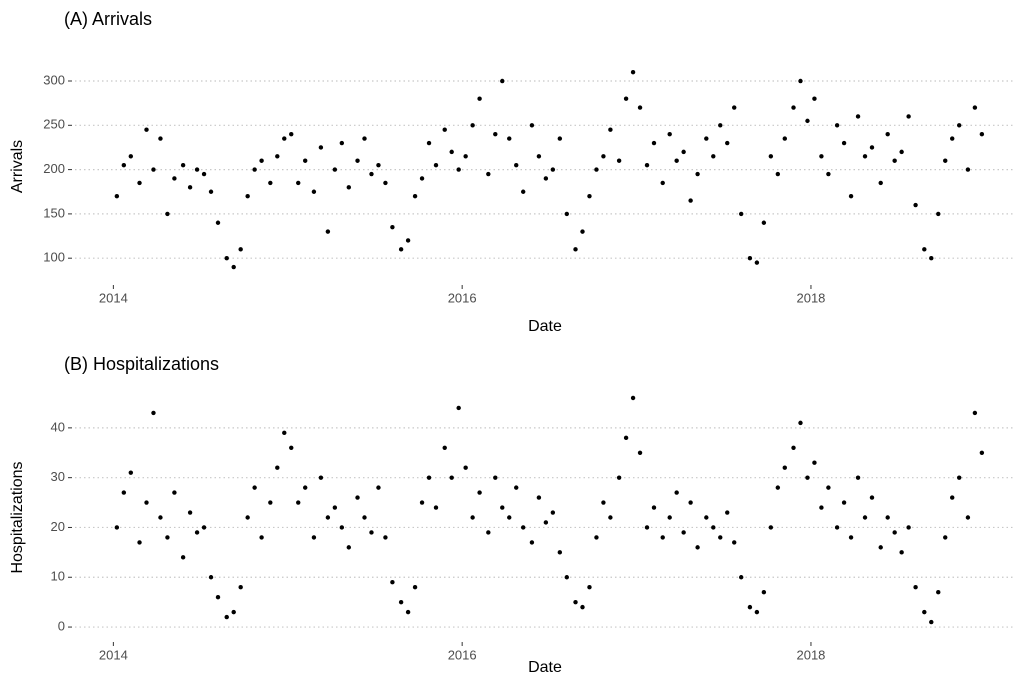 Image resolution: width=1022 pixels, height=684 pixels. Describe the element at coordinates (61, 625) in the screenshot. I see `y-tick-label: 0` at that location.